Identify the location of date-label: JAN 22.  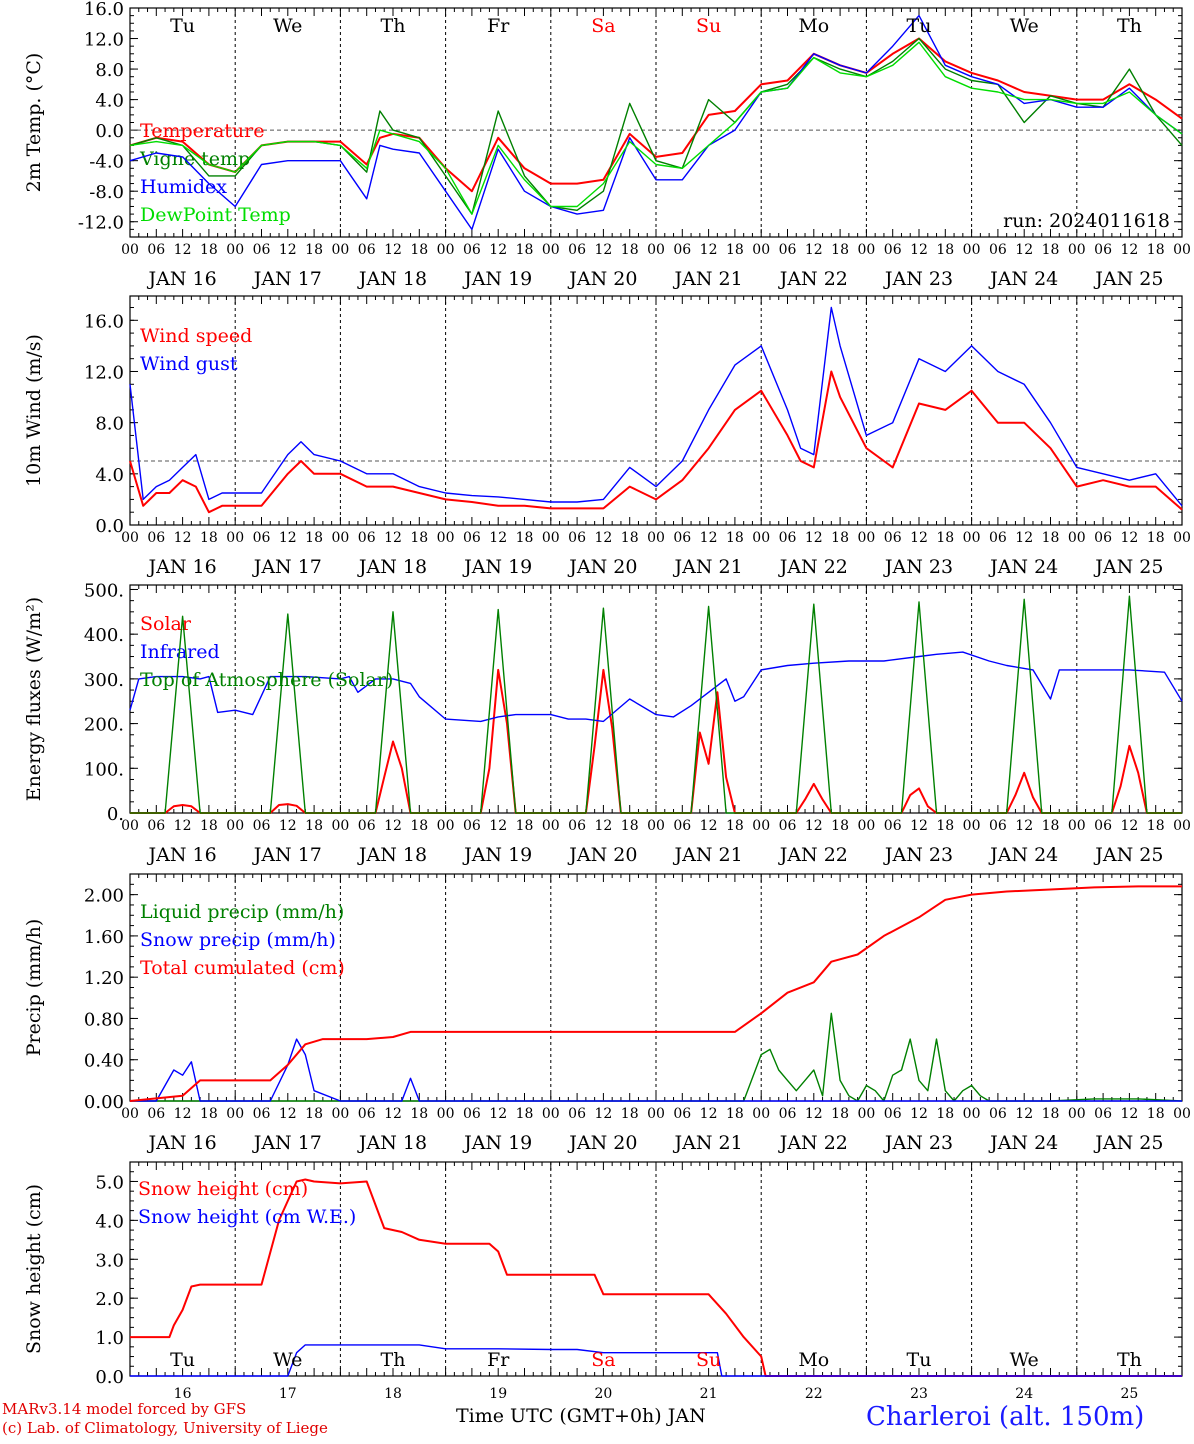
(813, 279).